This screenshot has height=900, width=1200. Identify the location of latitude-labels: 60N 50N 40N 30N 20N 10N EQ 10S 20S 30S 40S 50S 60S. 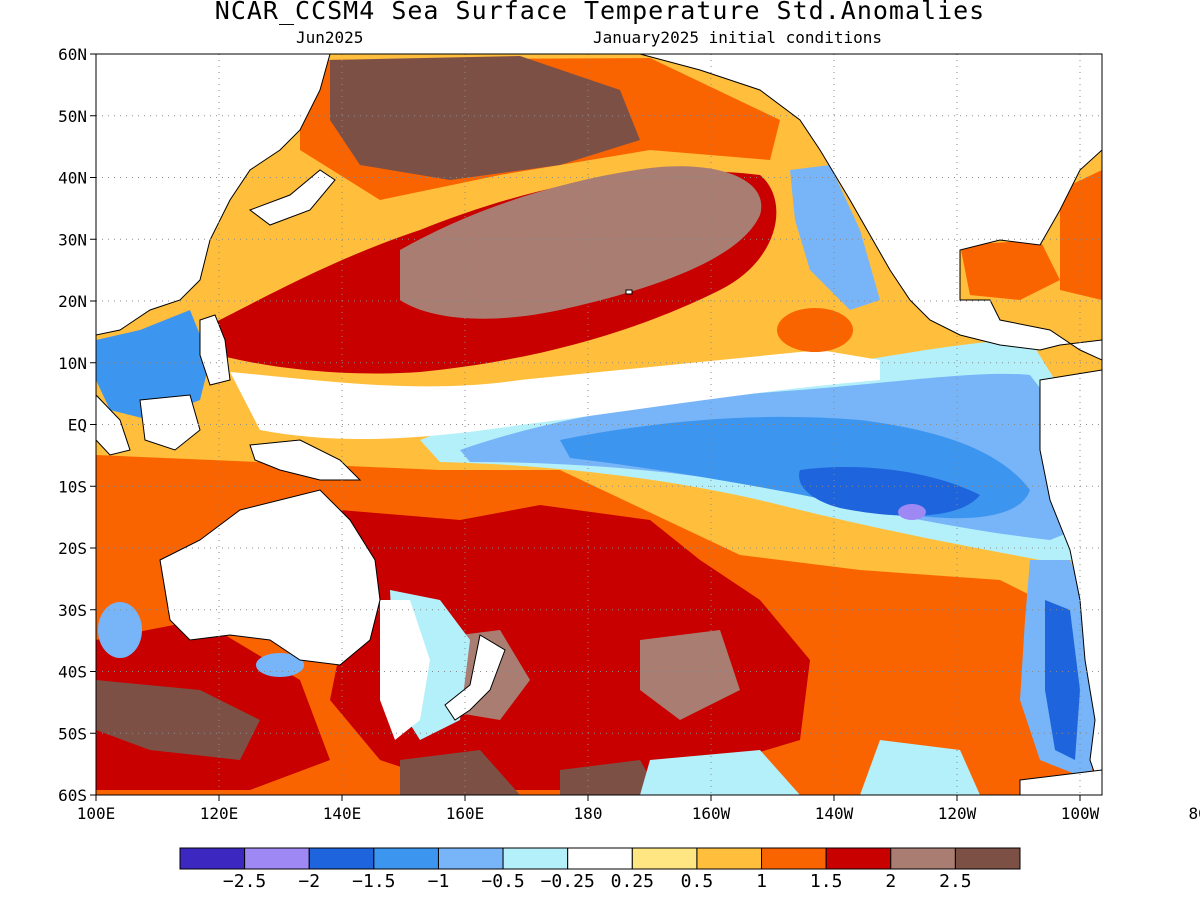
(72, 425).